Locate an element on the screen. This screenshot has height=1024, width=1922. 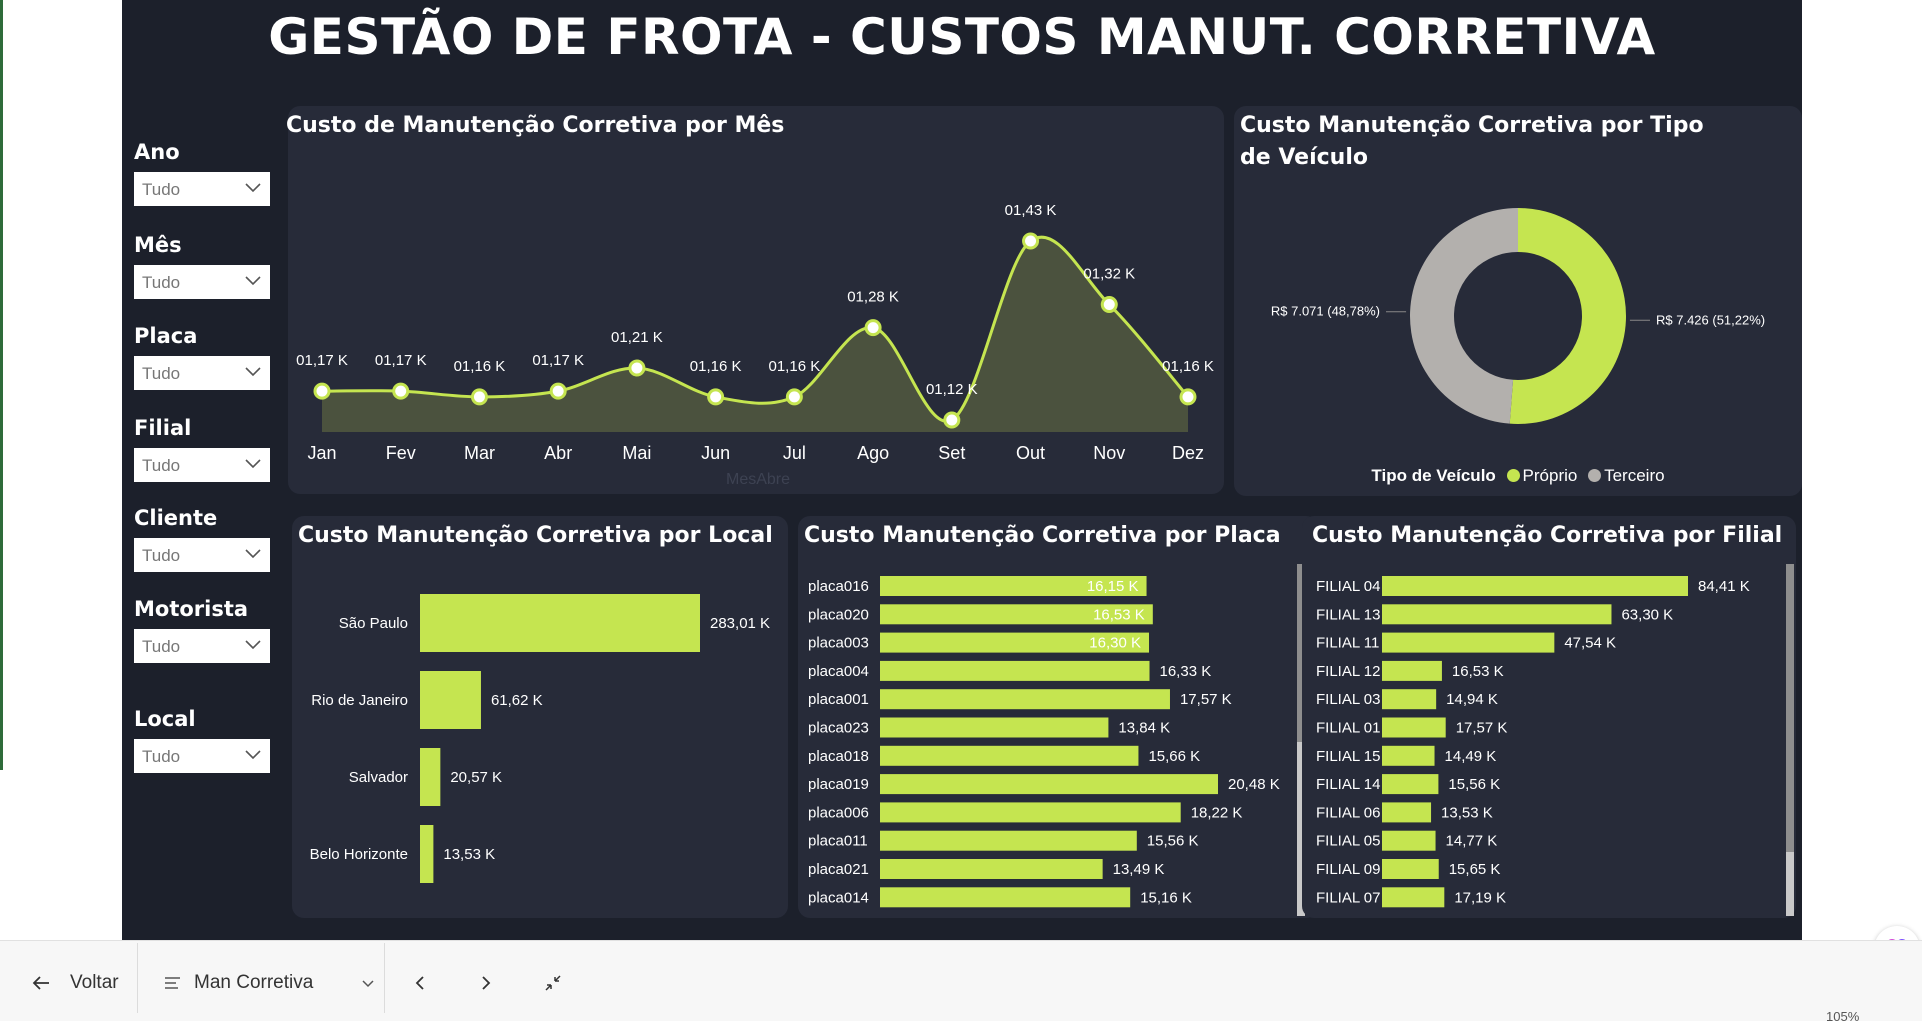
category-label-filial-14: FILIAL 14 is located at coordinates (1348, 784).